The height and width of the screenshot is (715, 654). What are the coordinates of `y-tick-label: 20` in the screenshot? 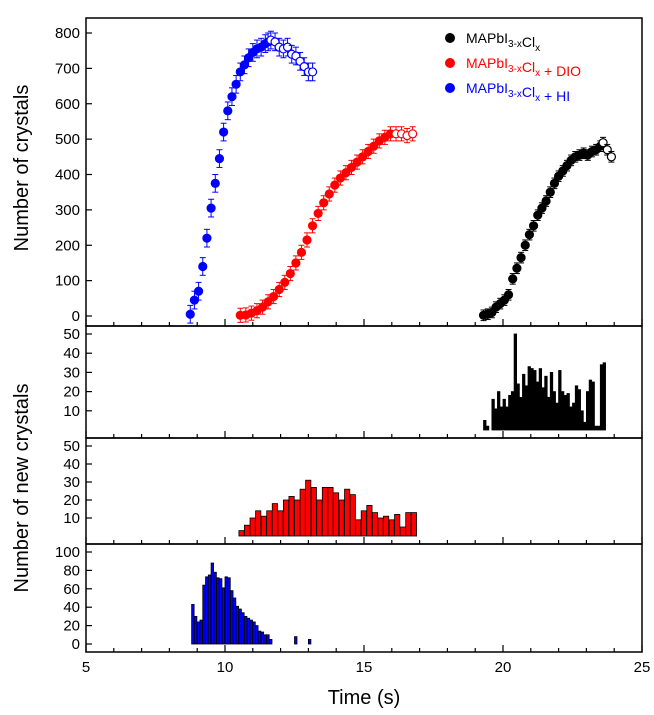 It's located at (71, 392).